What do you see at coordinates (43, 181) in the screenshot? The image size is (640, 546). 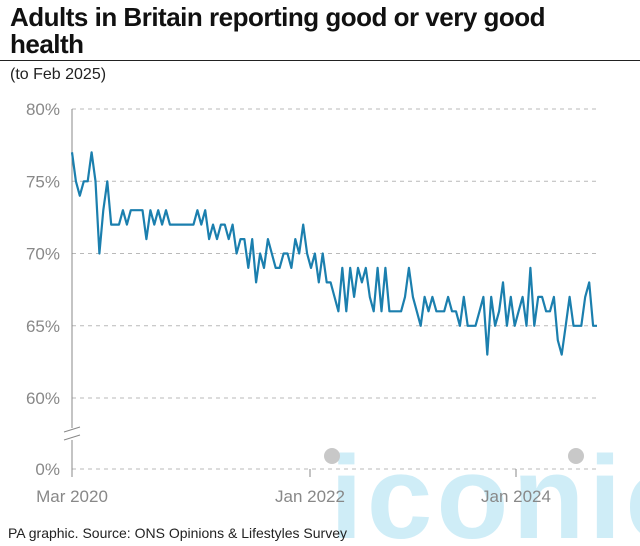 I see `y-tick-label: 75%` at bounding box center [43, 181].